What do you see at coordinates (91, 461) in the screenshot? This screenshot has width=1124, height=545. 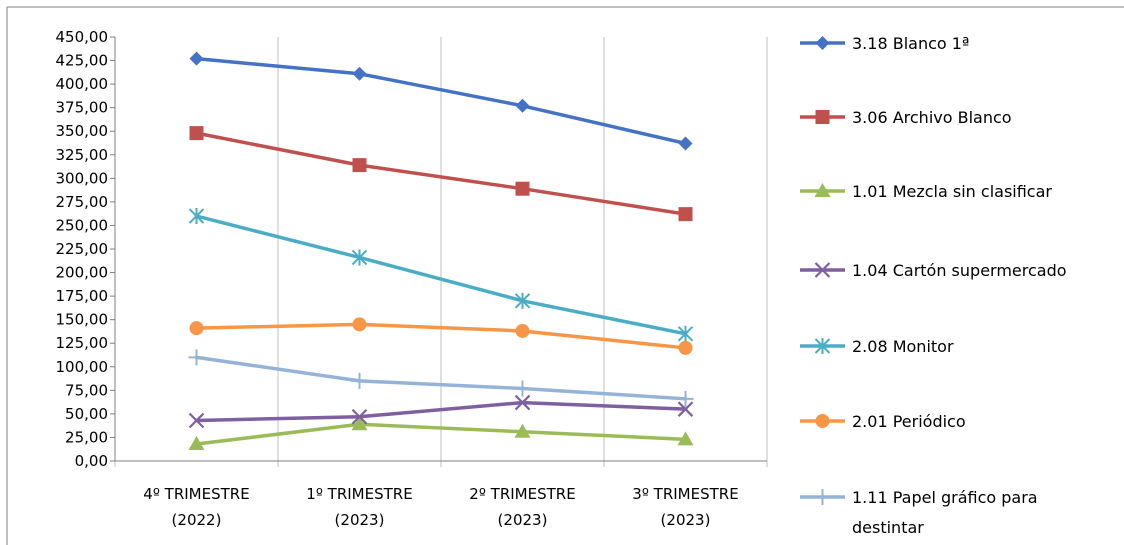 I see `y-tick-label: 0,00` at bounding box center [91, 461].